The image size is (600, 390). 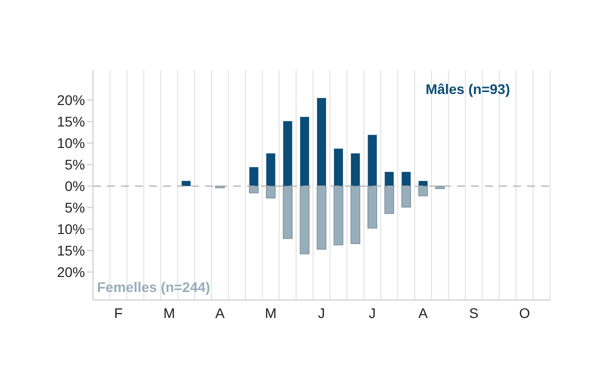 I want to click on x-tick-label: O, so click(x=524, y=312).